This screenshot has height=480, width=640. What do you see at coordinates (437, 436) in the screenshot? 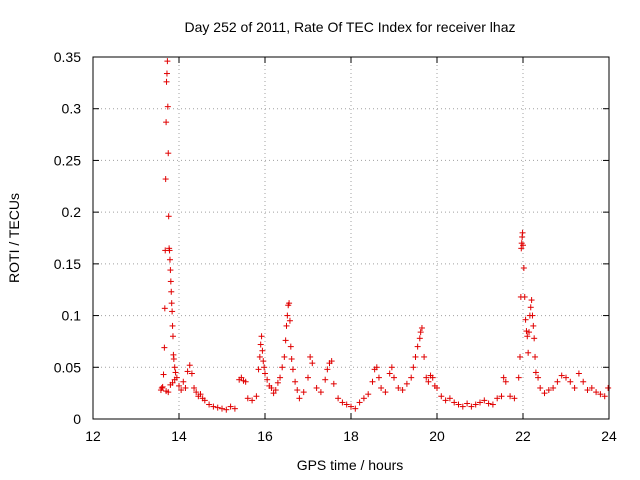
I see `x-tick-label: 20` at bounding box center [437, 436].